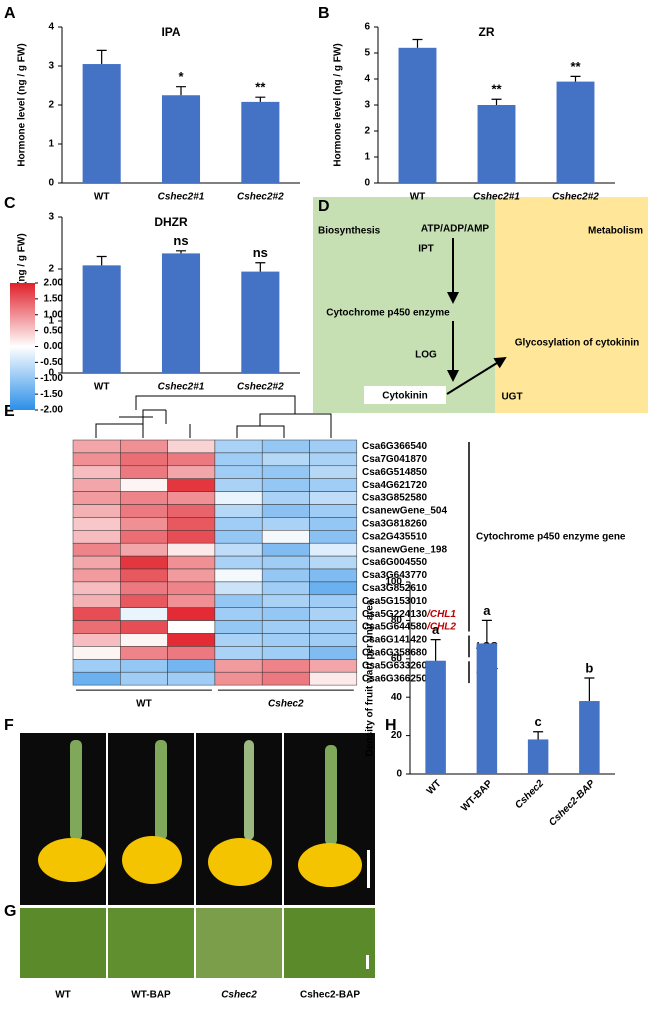  What do you see at coordinates (404, 511) in the screenshot?
I see `row-label: CsanewGene_504` at bounding box center [404, 511].